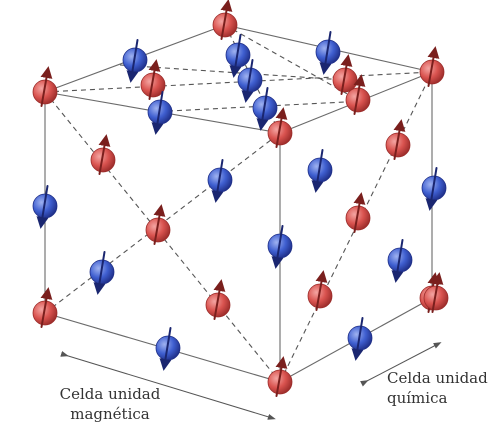  I want to click on magnetic-cell-arrow, so click(168, 385).